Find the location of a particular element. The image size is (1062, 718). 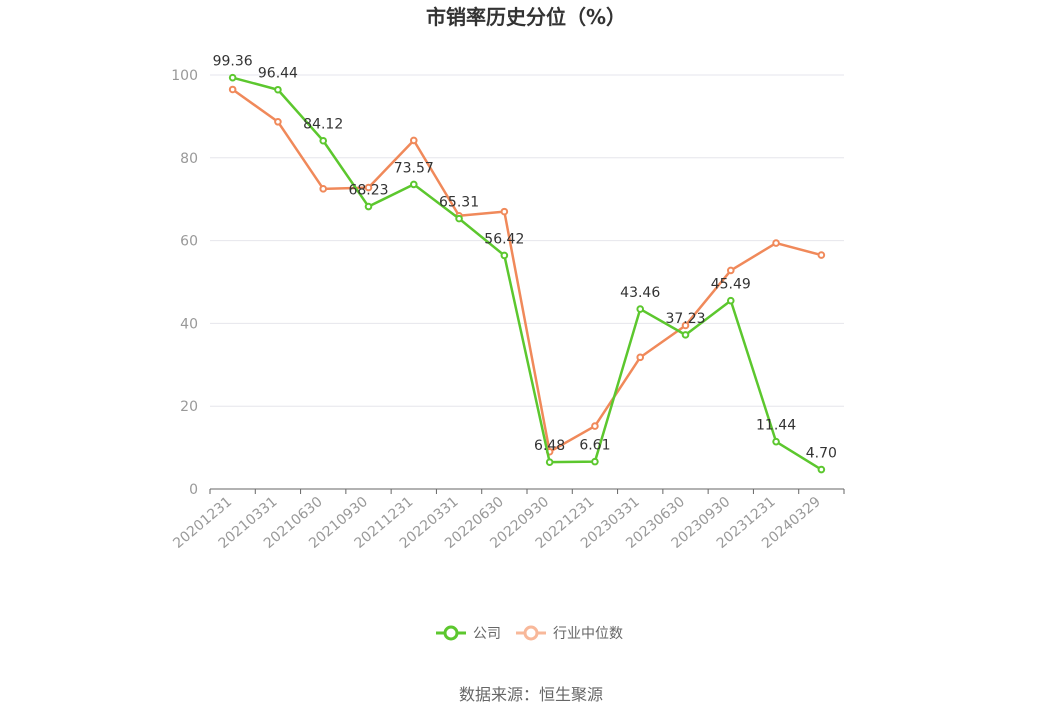

legend-marker-company is located at coordinates (451, 633).